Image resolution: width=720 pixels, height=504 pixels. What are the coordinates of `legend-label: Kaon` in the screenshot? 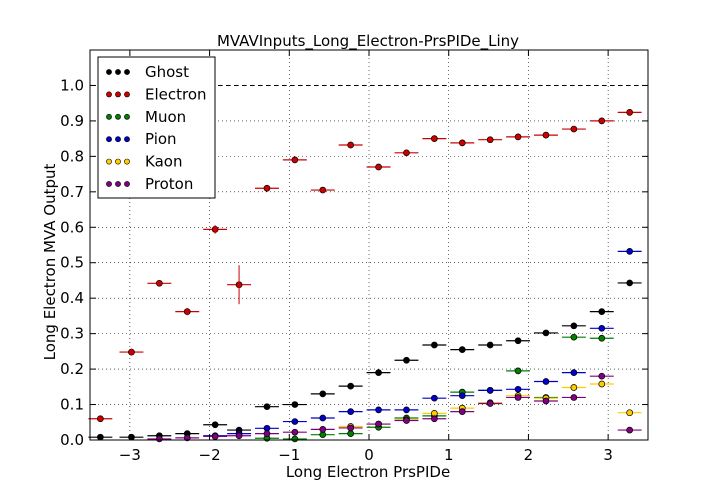 It's located at (163, 162).